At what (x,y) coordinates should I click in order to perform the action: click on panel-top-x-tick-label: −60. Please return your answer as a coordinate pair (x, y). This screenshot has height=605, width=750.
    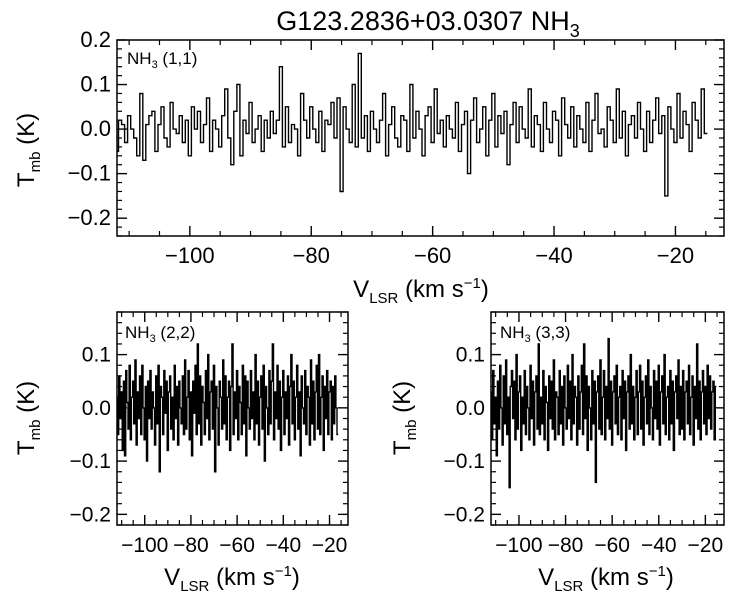
    Looking at the image, I should click on (432, 255).